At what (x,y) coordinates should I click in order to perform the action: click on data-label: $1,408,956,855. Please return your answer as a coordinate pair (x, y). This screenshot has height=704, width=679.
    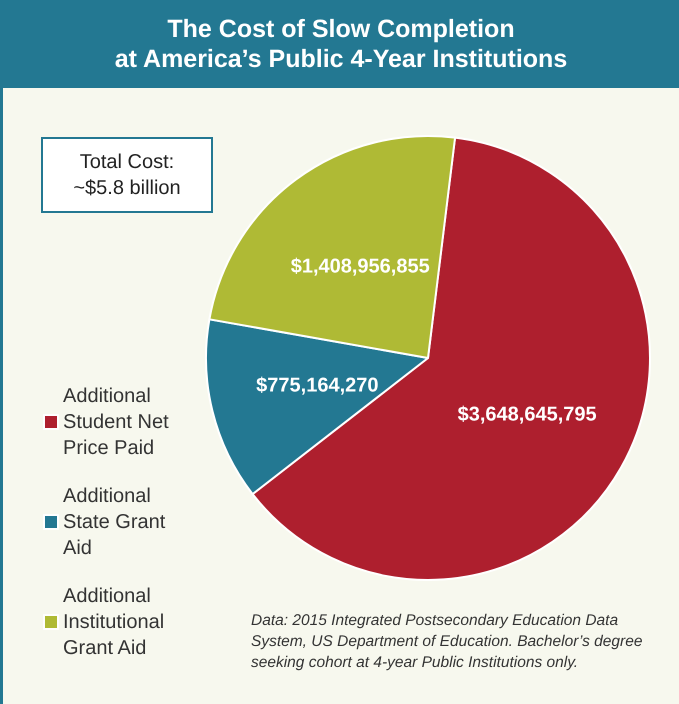
    Looking at the image, I should click on (360, 266).